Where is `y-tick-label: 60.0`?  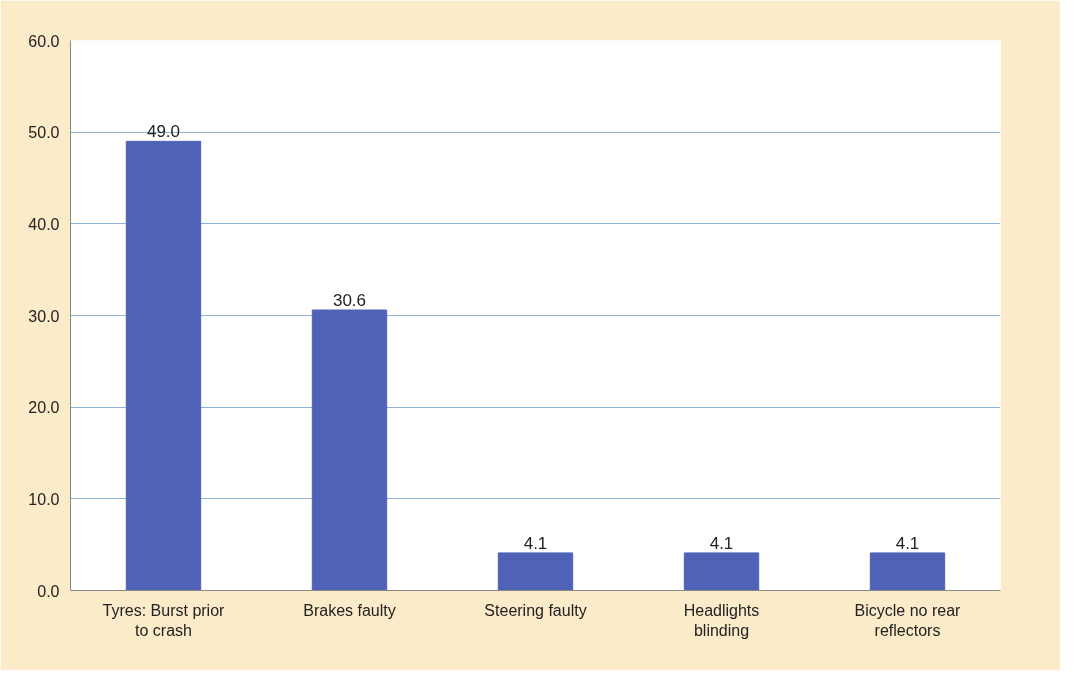 y-tick-label: 60.0 is located at coordinates (44, 41).